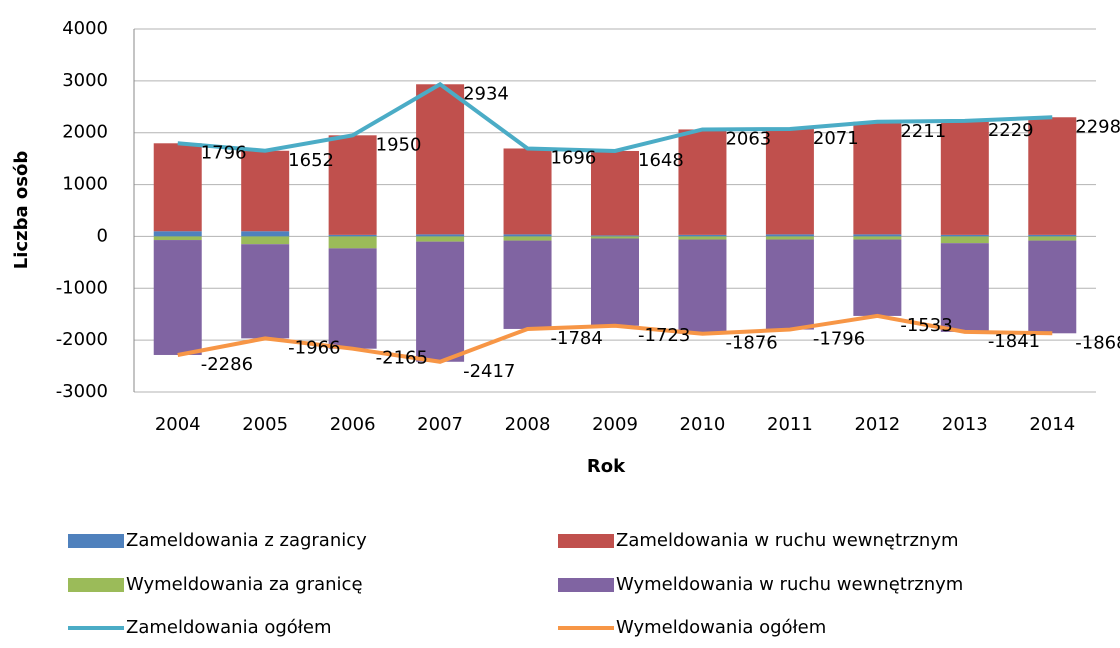 This screenshot has height=648, width=1120. Describe the element at coordinates (1052, 424) in the screenshot. I see `x-tick-label: 2014` at that location.